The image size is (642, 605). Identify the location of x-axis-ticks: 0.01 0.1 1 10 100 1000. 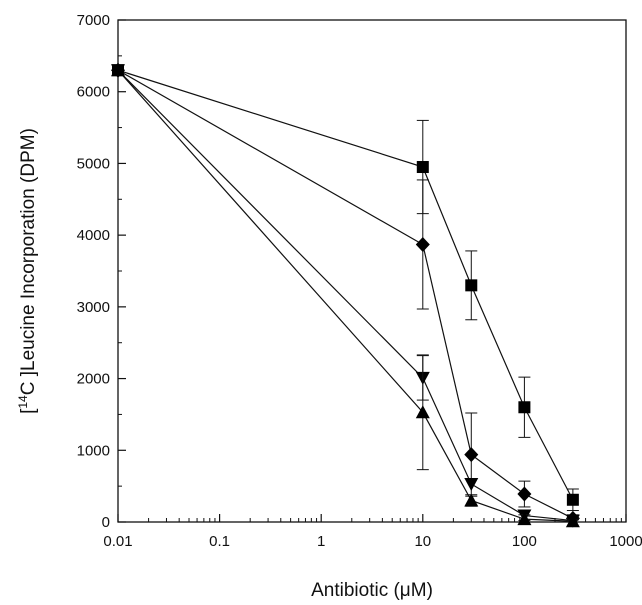
(372, 532).